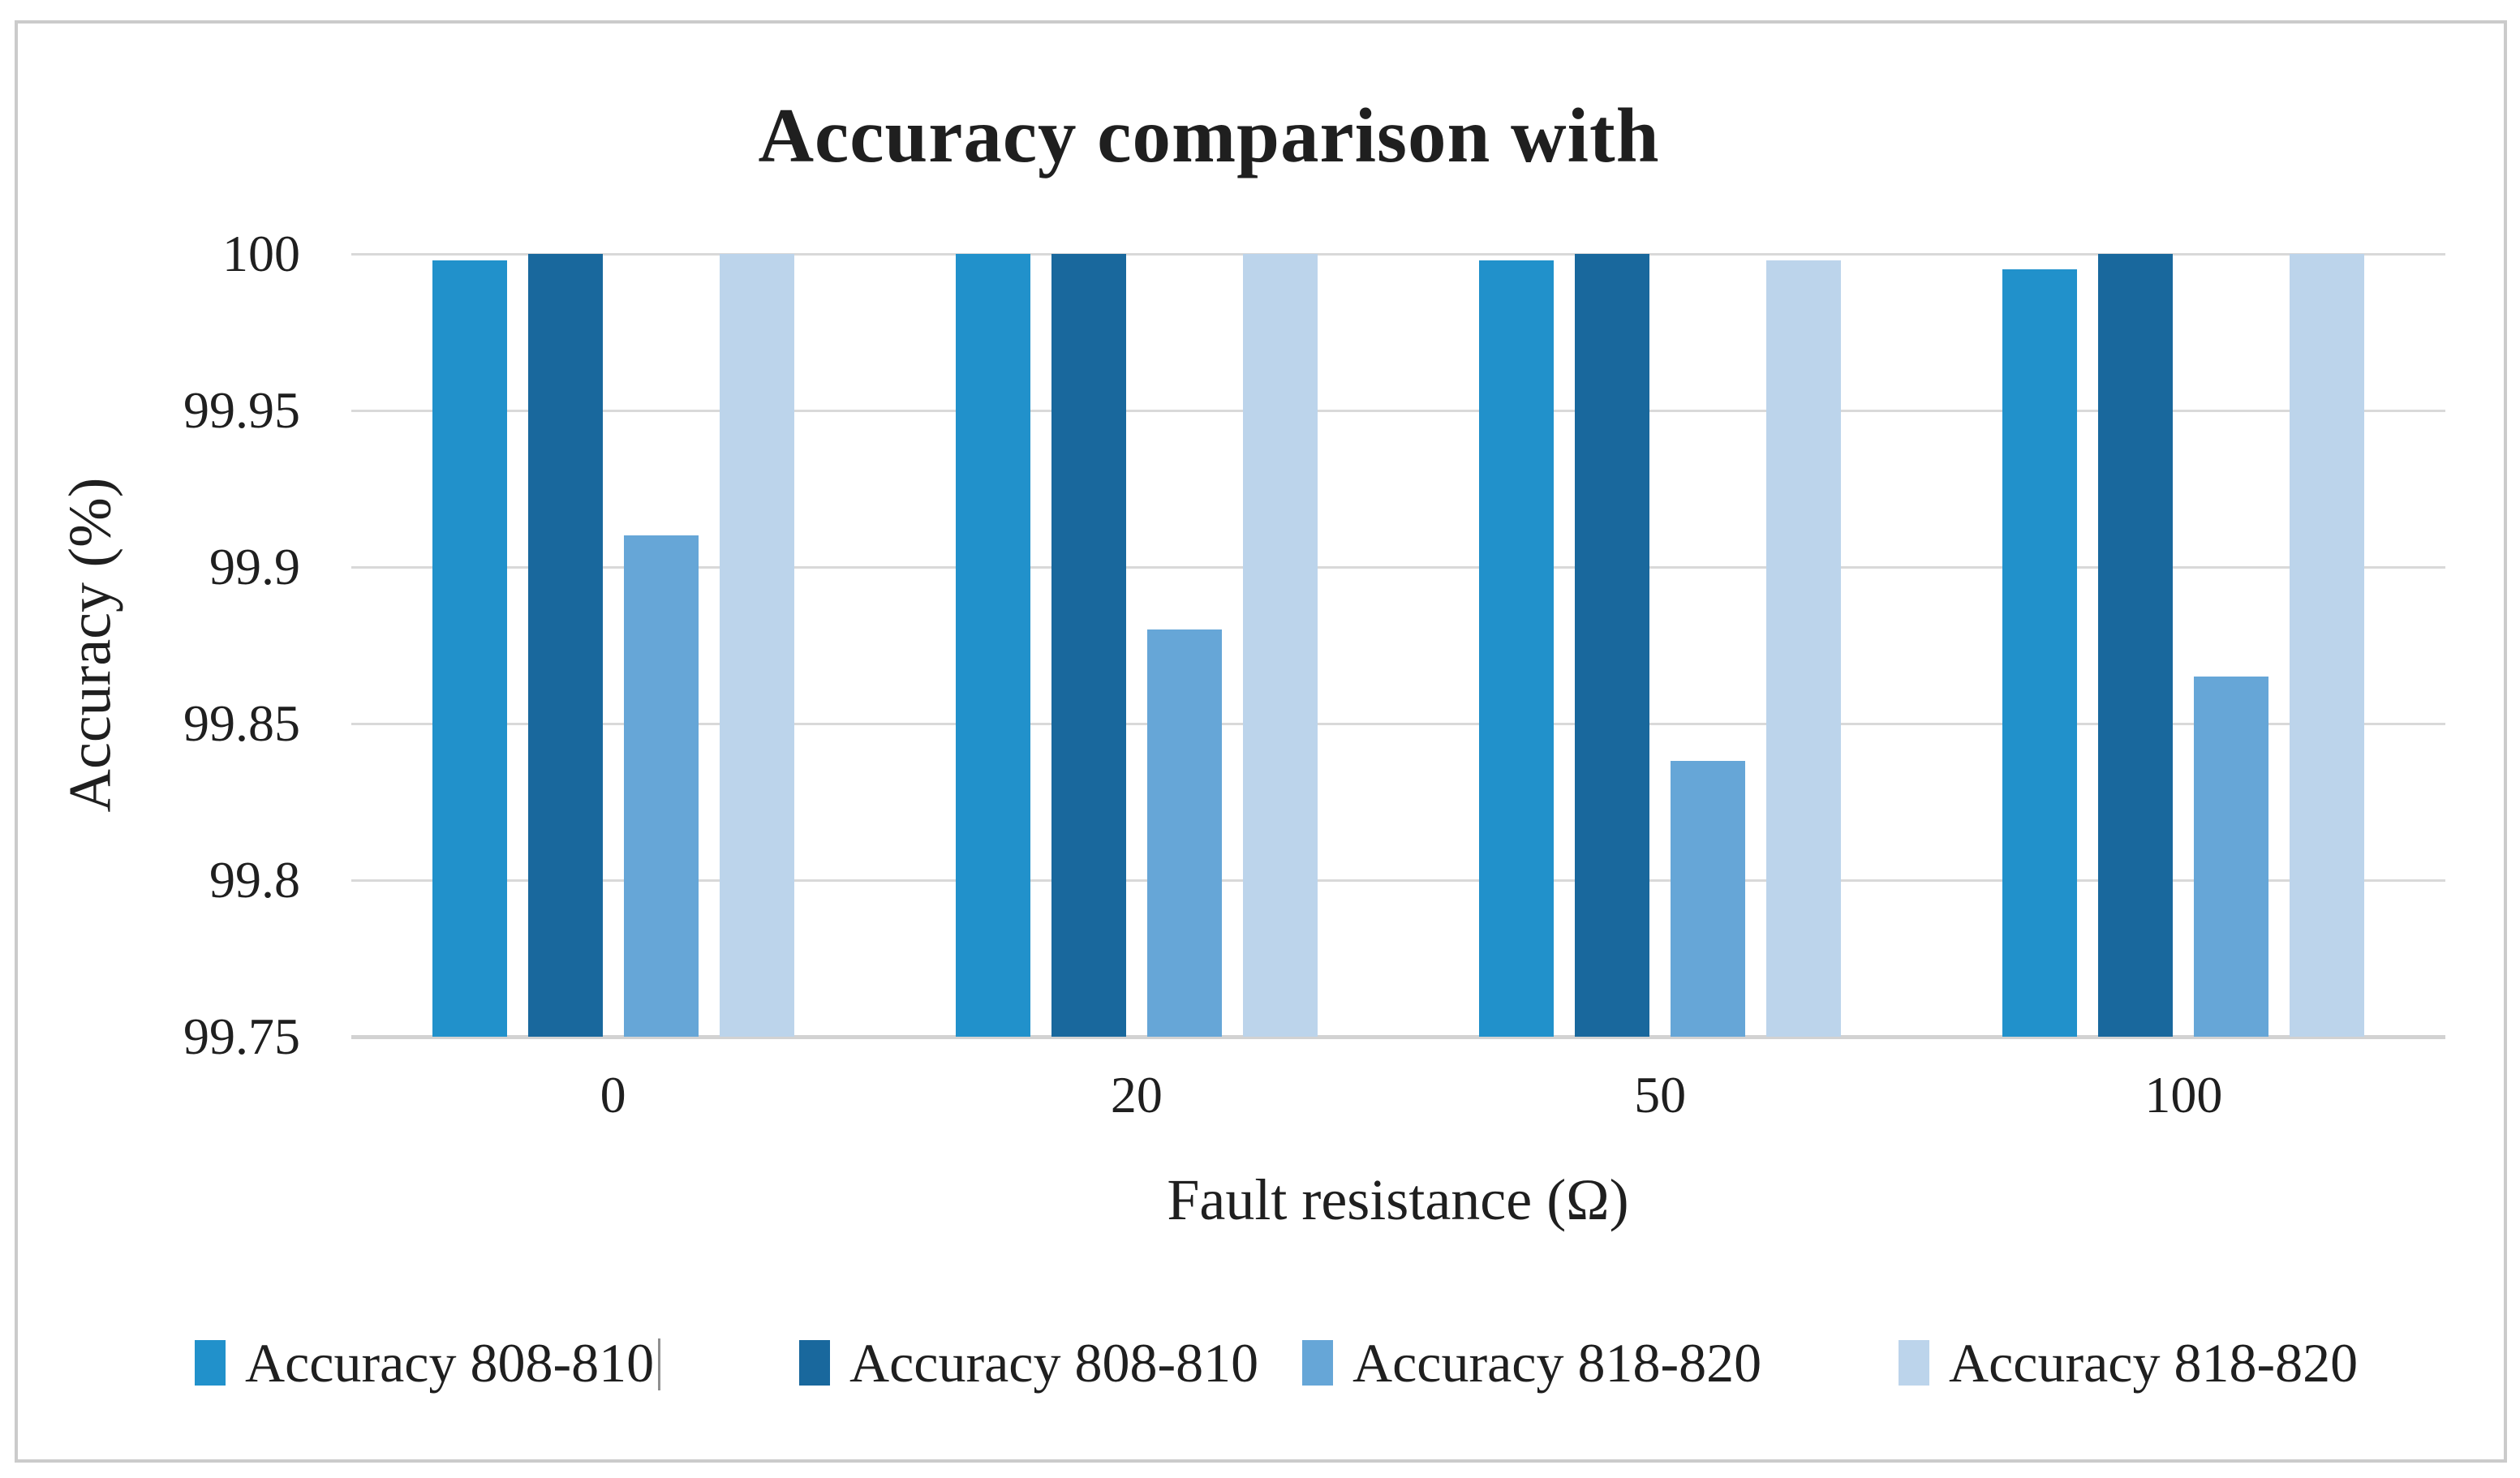  What do you see at coordinates (1660, 1095) in the screenshot?
I see `x-tick-label: 50` at bounding box center [1660, 1095].